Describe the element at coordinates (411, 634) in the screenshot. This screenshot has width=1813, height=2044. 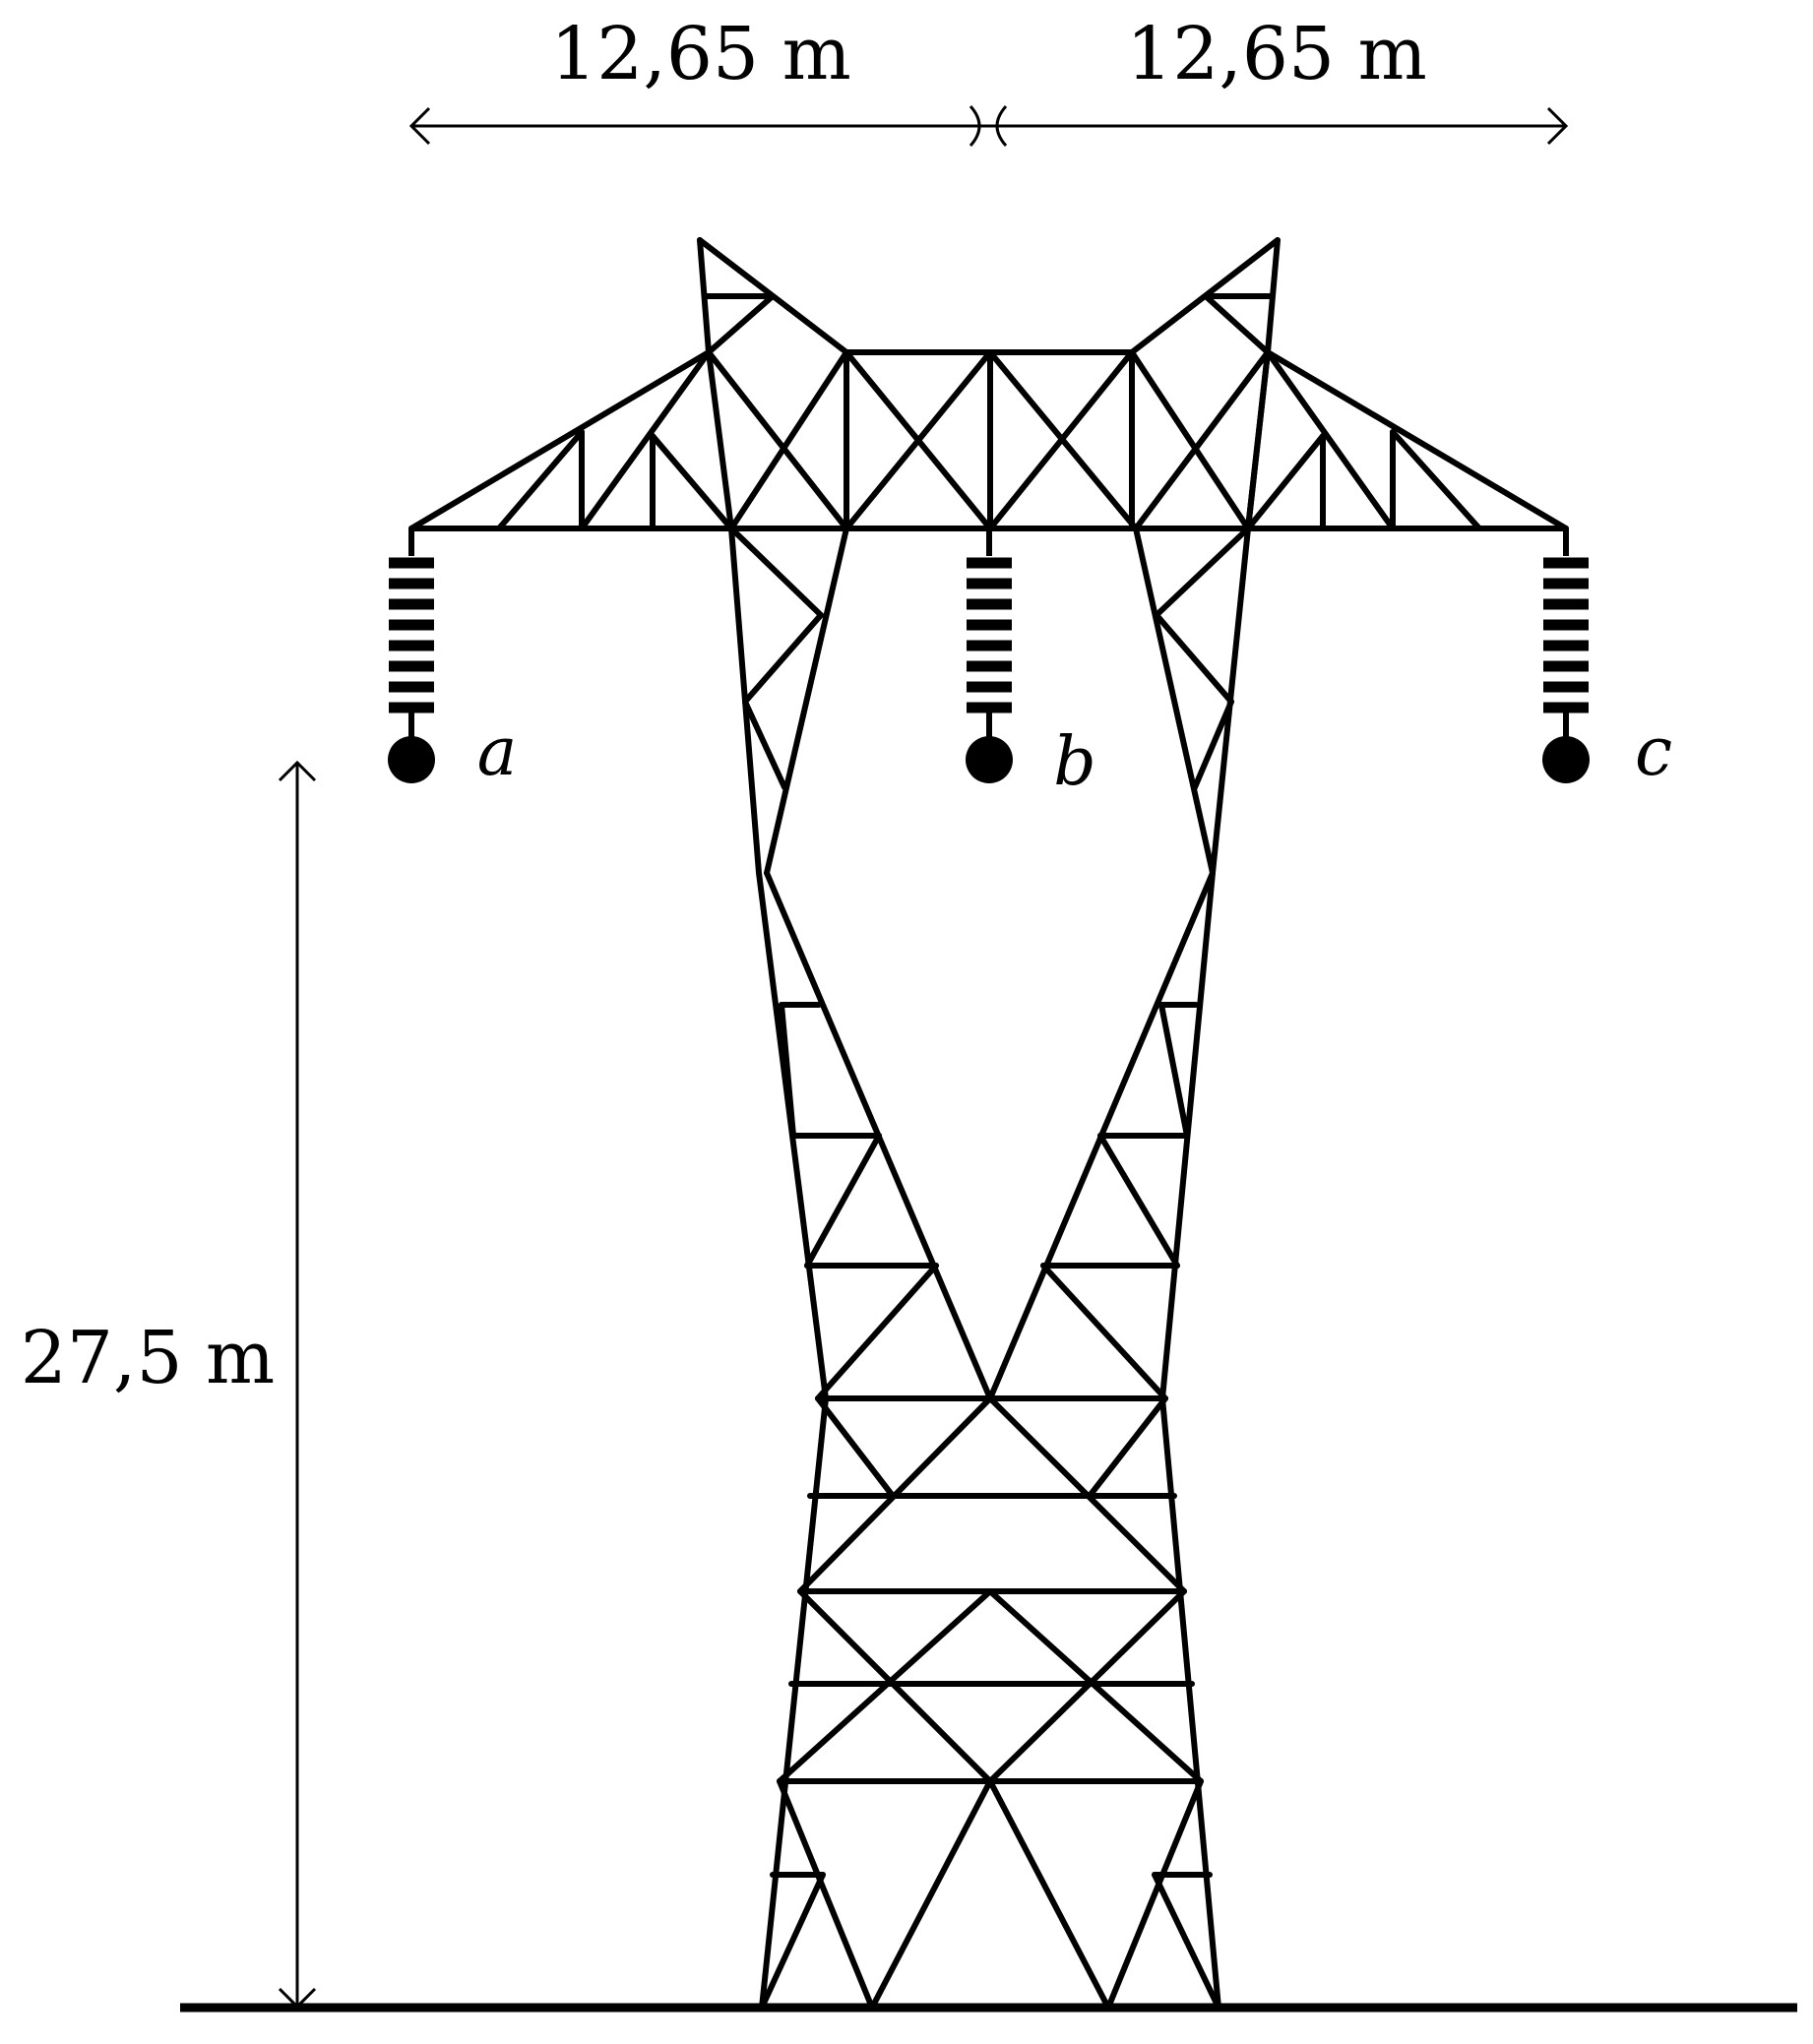
I see `insulator-a` at that location.